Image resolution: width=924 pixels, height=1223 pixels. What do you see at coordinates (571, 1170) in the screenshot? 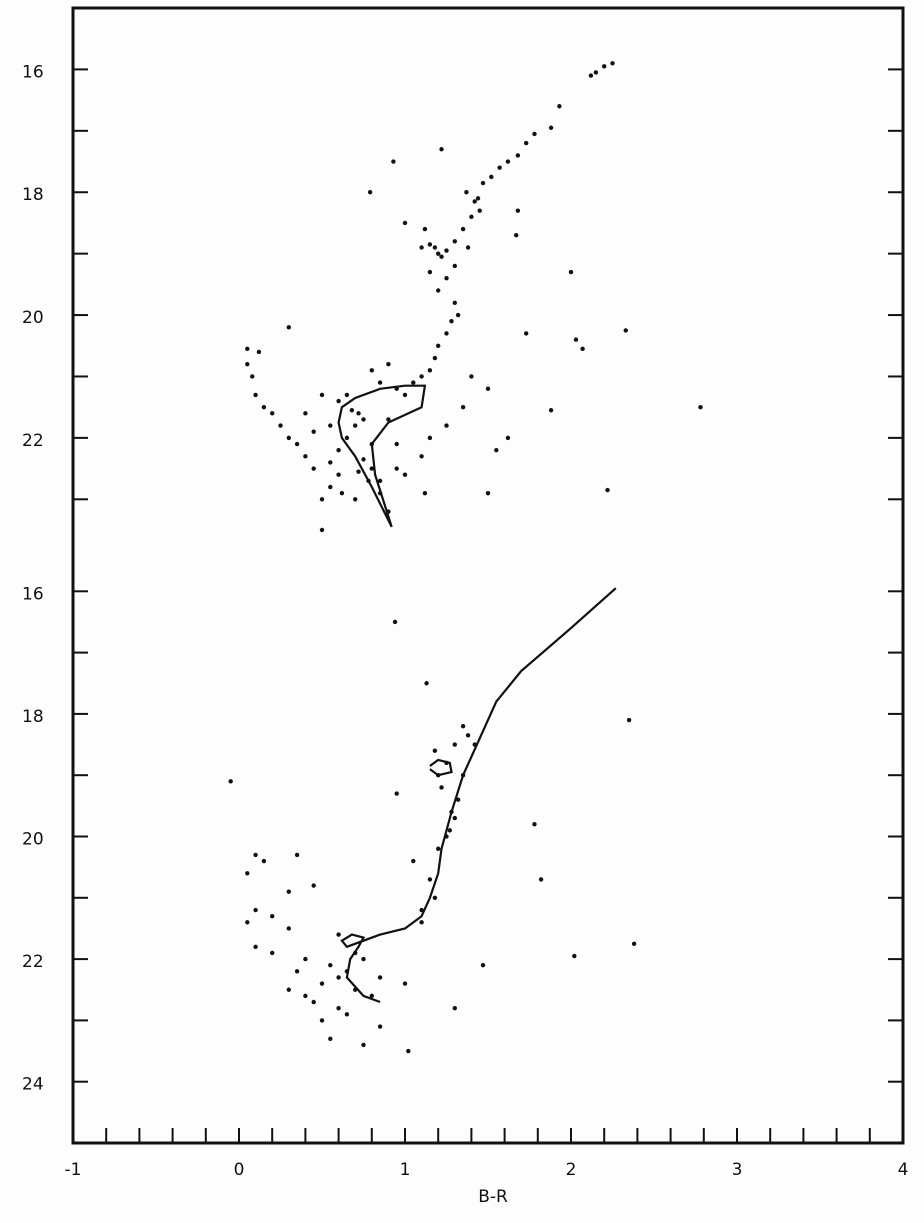
I see `x-tick-label: 2` at bounding box center [571, 1170].